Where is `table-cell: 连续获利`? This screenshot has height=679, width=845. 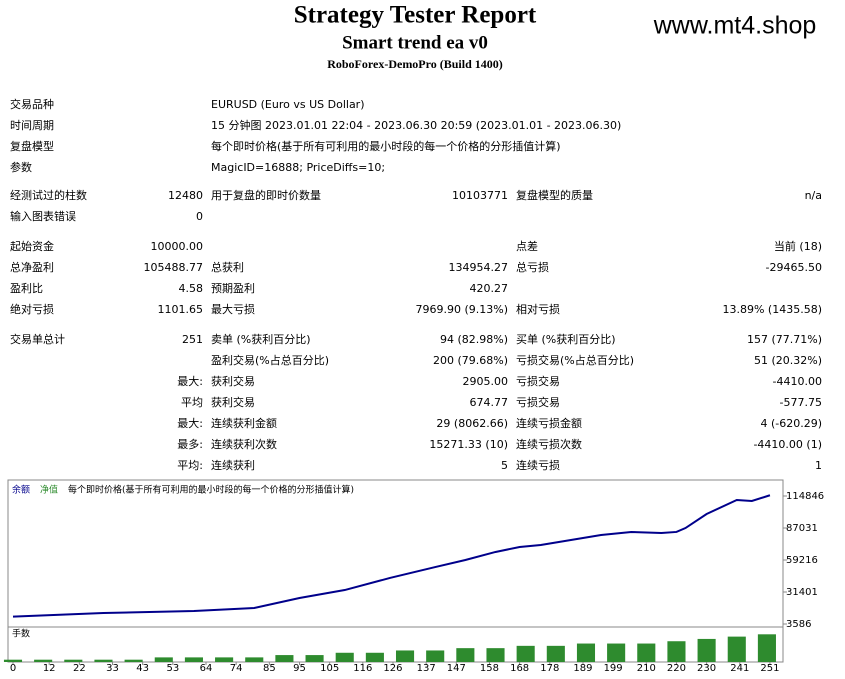 table-cell: 连续获利 is located at coordinates (233, 465).